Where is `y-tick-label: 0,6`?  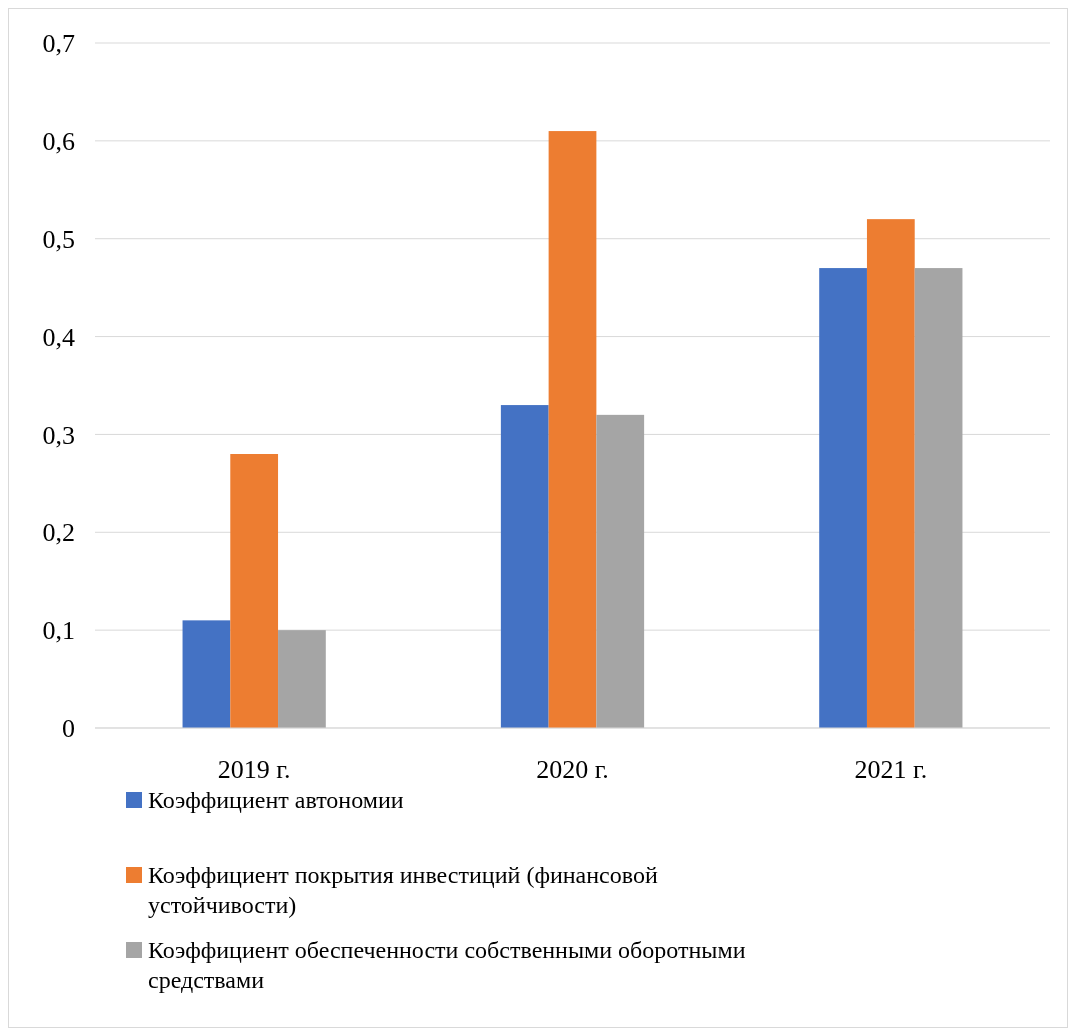 y-tick-label: 0,6 is located at coordinates (58, 141).